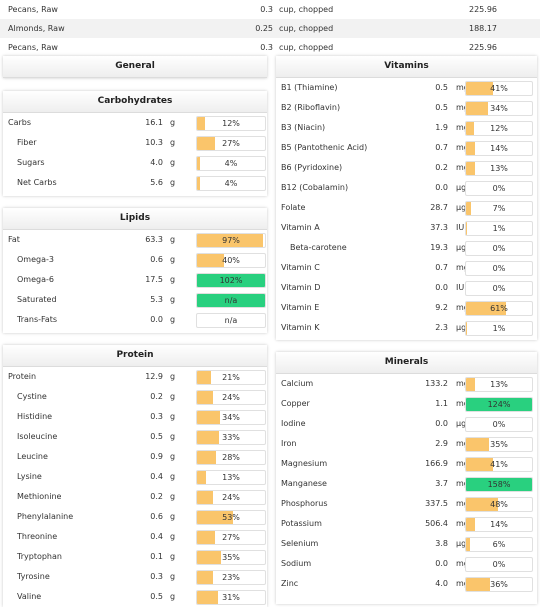  I want to click on nutrient-name: Fat, so click(14, 239).